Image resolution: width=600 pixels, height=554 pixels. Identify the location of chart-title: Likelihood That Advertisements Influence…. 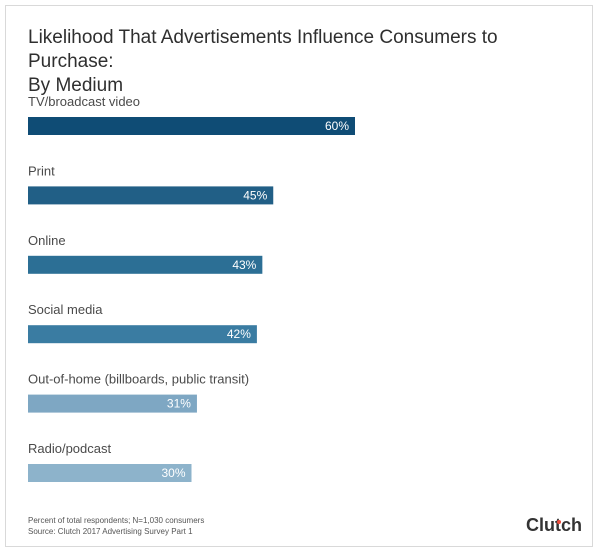
(308, 62).